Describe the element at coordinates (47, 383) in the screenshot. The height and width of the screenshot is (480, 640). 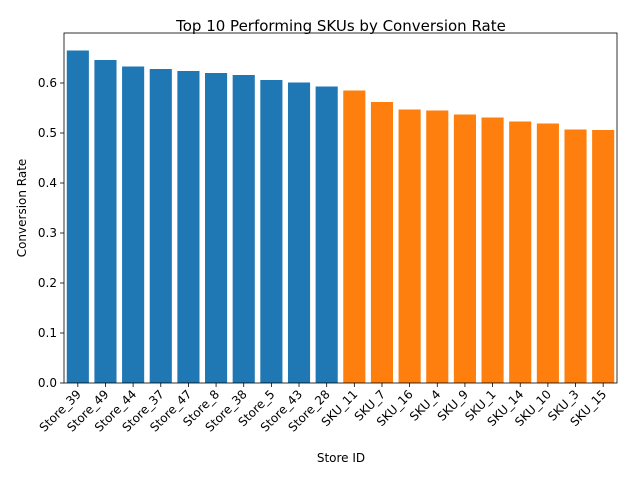
I see `y-tick-label: 0.0` at that location.